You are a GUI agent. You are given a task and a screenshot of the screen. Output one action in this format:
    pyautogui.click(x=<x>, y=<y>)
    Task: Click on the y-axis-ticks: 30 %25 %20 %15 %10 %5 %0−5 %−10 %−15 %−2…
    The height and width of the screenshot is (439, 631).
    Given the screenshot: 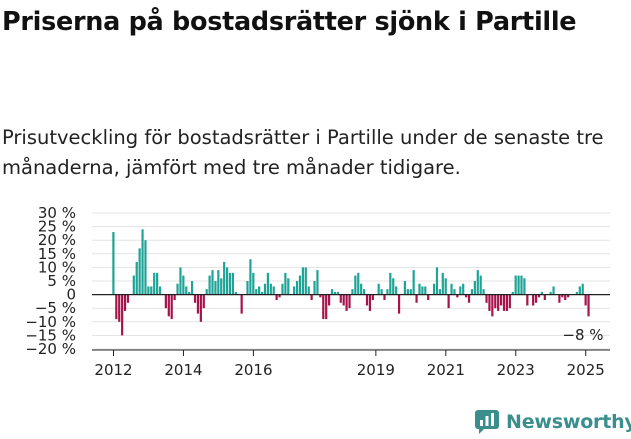 What is the action you would take?
    pyautogui.click(x=50, y=281)
    